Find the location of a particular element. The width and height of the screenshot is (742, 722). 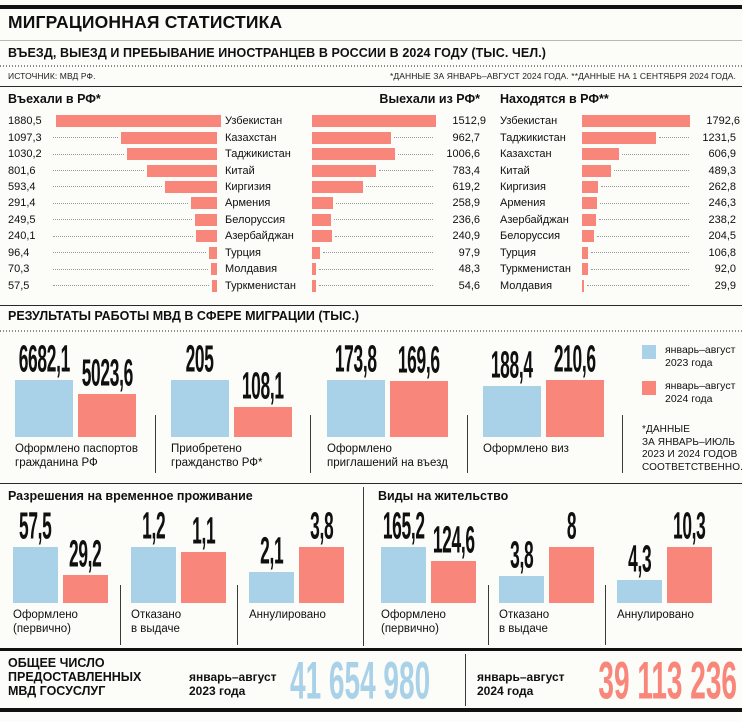

value-label: 258,9 is located at coordinates (466, 203).